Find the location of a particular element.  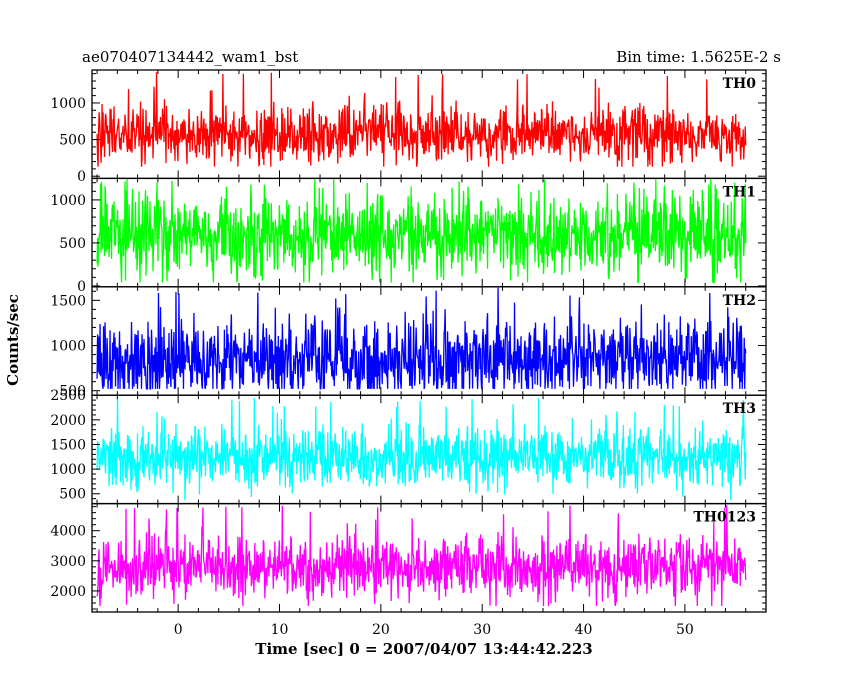

y-tick-label: 4000 is located at coordinates (68, 532).